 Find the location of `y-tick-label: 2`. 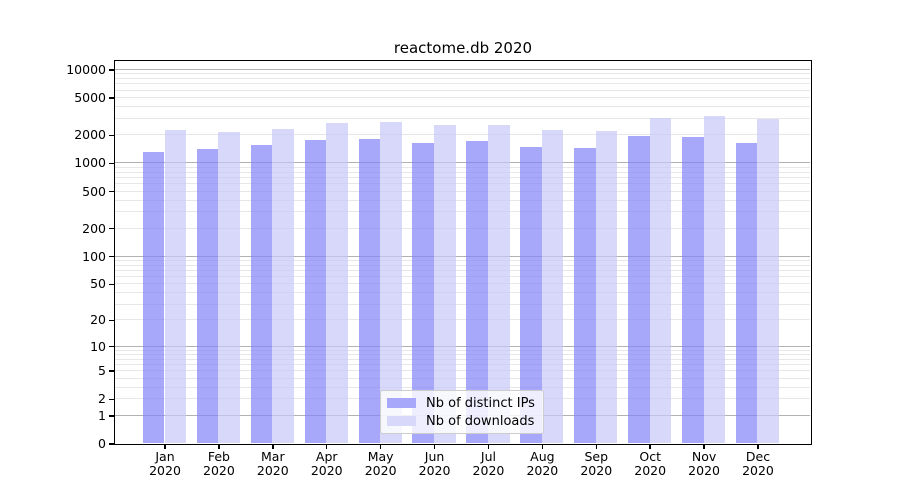

y-tick-label: 2 is located at coordinates (102, 399).